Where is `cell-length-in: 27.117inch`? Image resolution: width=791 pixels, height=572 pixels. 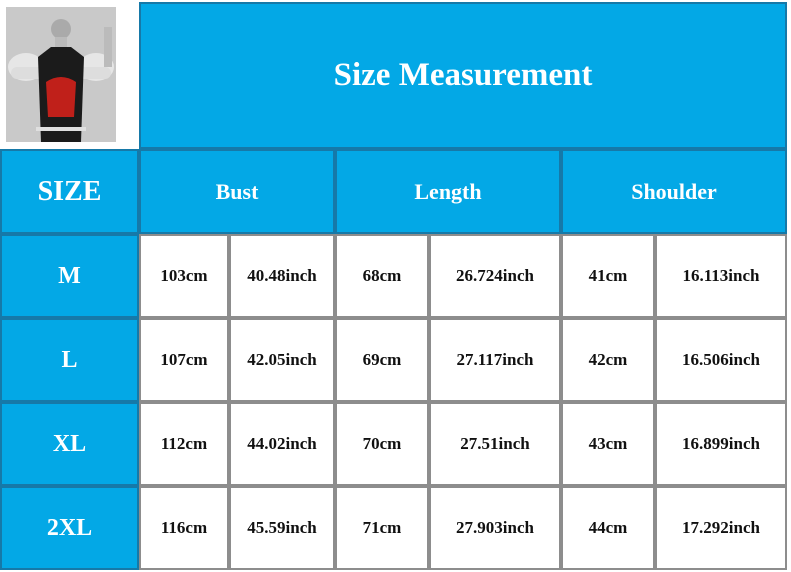
cell-length-in: 27.117inch is located at coordinates (495, 360).